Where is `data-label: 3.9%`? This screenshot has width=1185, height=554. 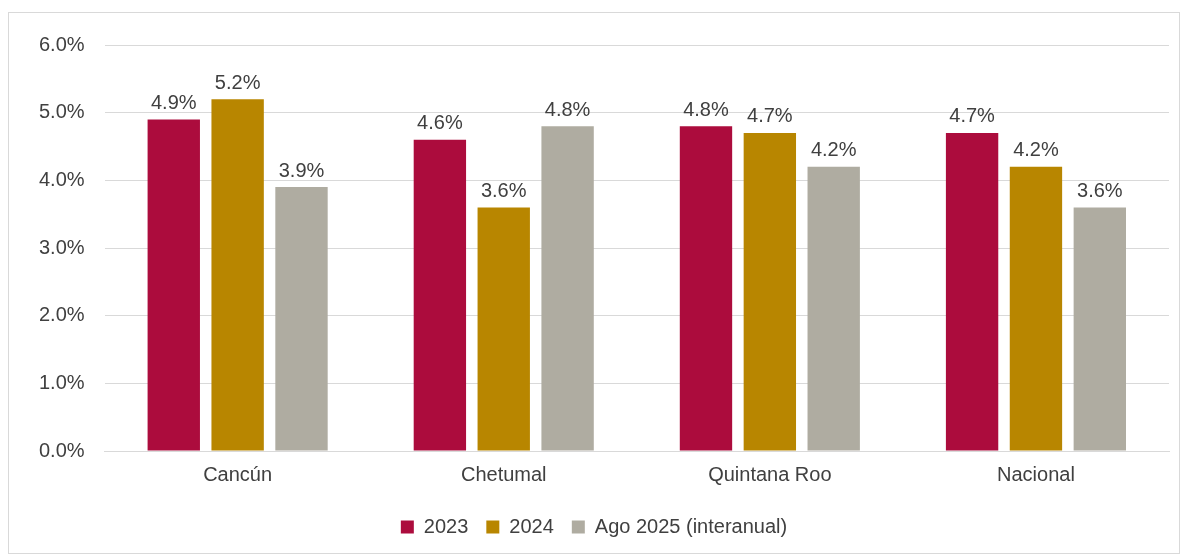
data-label: 3.9% is located at coordinates (301, 169).